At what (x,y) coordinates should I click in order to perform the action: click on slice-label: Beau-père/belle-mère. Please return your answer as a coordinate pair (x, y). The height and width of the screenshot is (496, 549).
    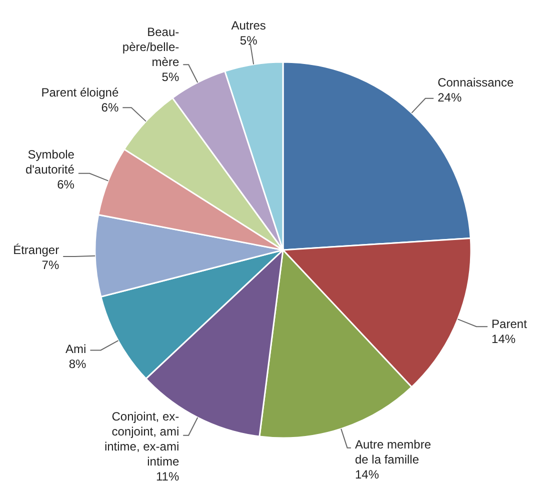
    Looking at the image, I should click on (151, 46).